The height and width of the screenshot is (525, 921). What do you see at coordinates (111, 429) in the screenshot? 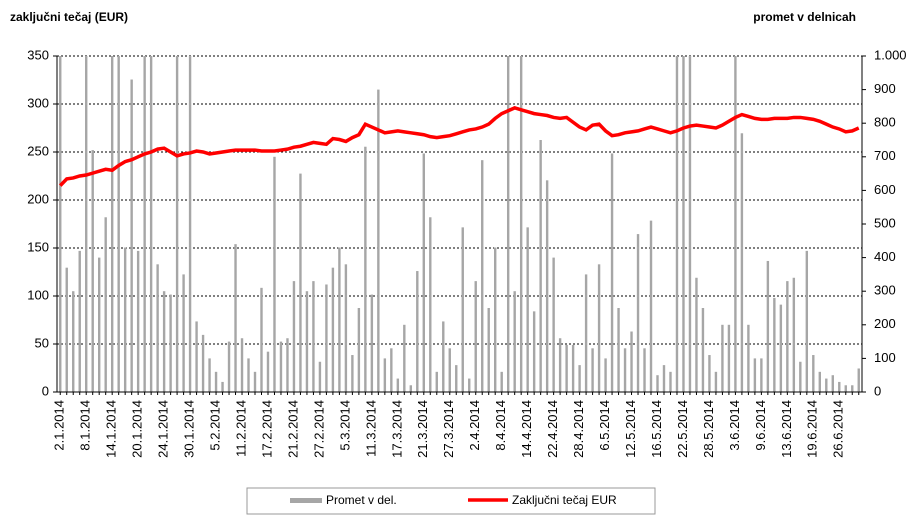
I see `x-tick-label: 14.1.2014` at bounding box center [111, 429].